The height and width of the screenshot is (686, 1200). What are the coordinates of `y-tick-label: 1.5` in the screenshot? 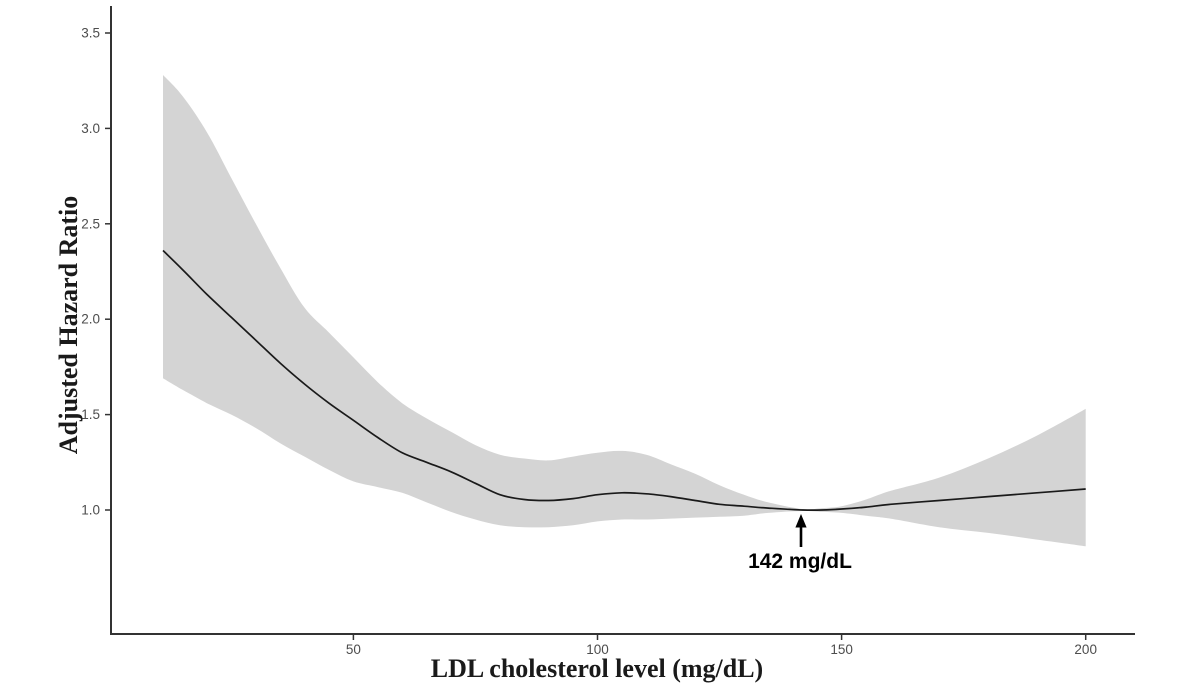 It's located at (90, 414).